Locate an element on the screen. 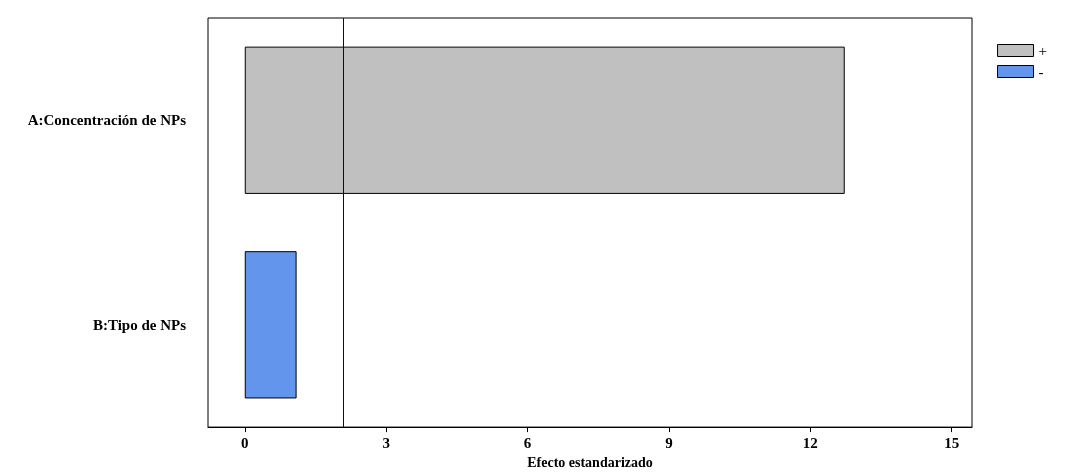 The image size is (1068, 474). x-tick-label: 3 is located at coordinates (386, 442).